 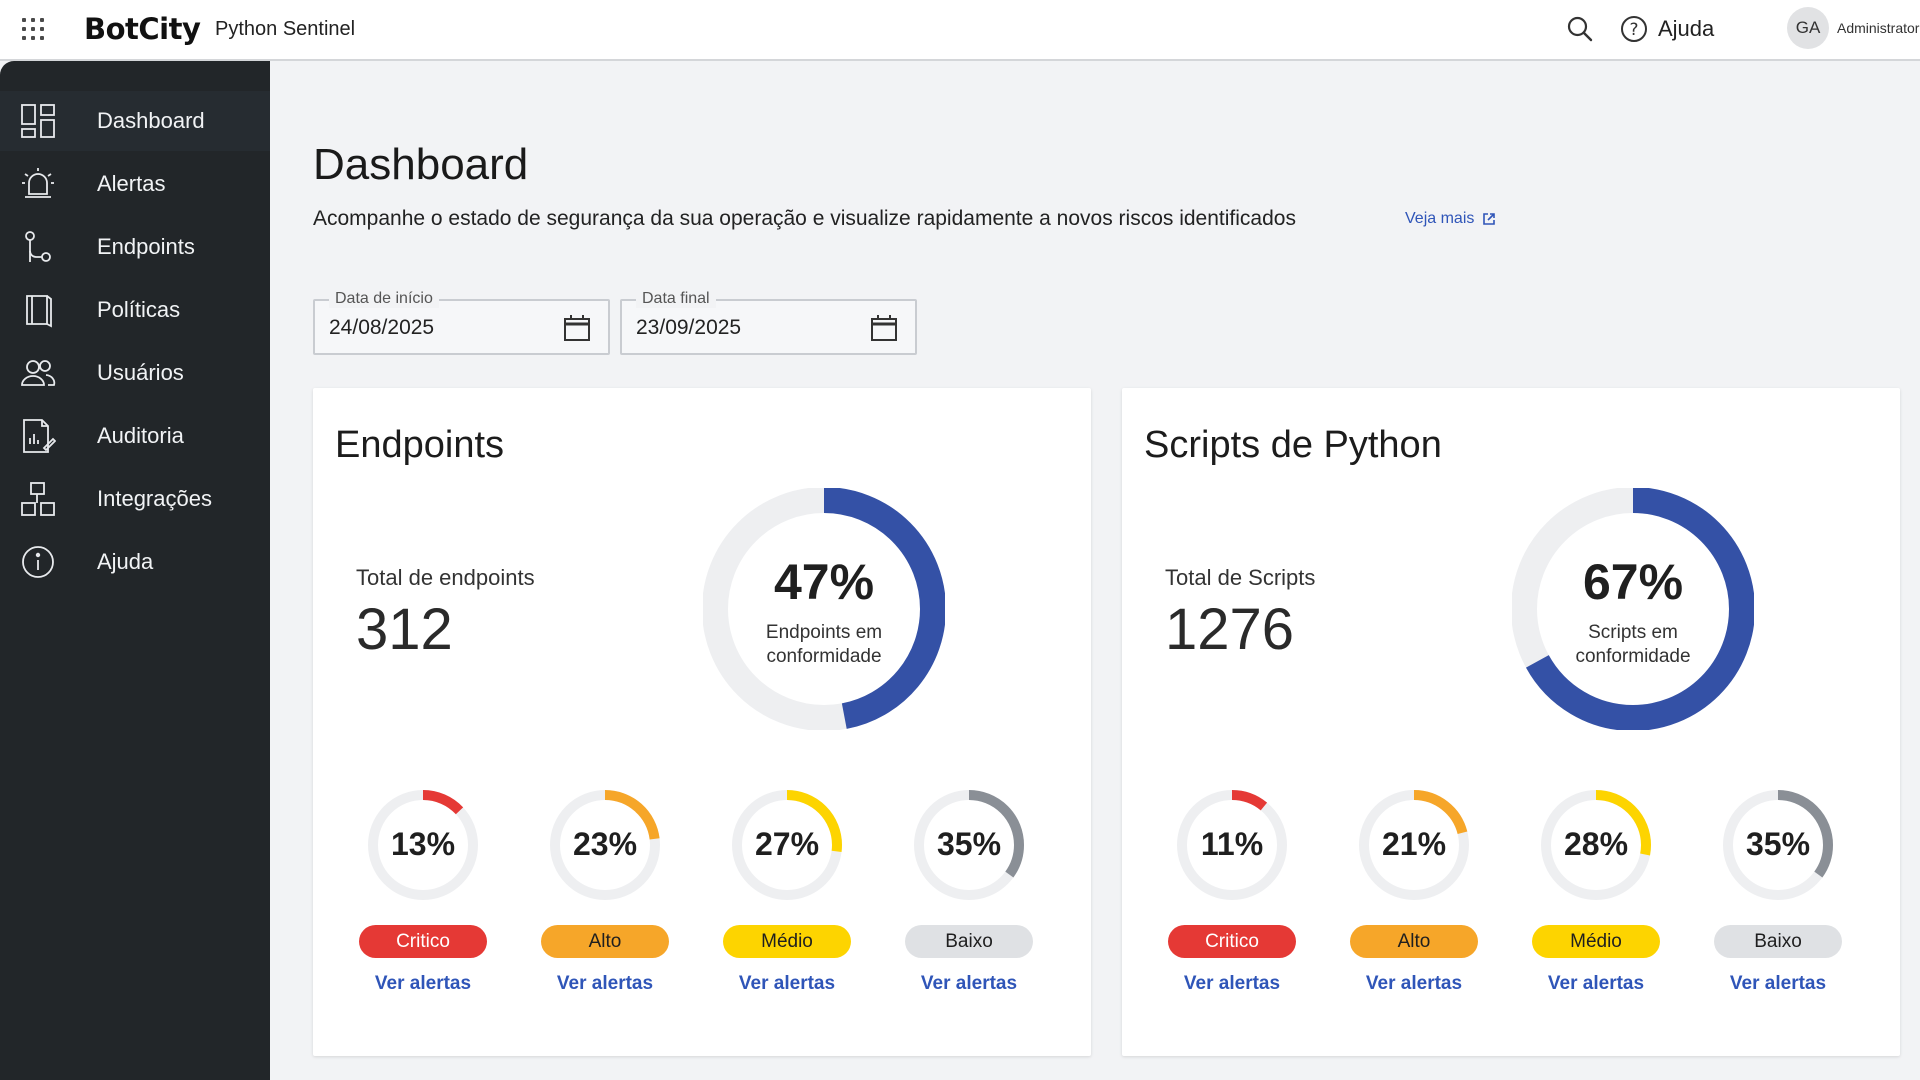 What do you see at coordinates (676, 299) in the screenshot?
I see `end-date-label: Data final` at bounding box center [676, 299].